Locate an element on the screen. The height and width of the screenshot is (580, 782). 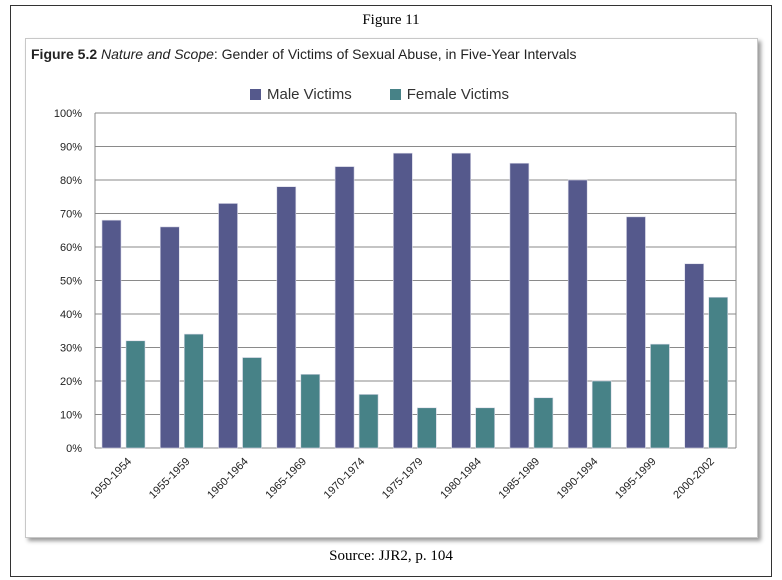
title-italic: Nature and Scope is located at coordinates (157, 54).